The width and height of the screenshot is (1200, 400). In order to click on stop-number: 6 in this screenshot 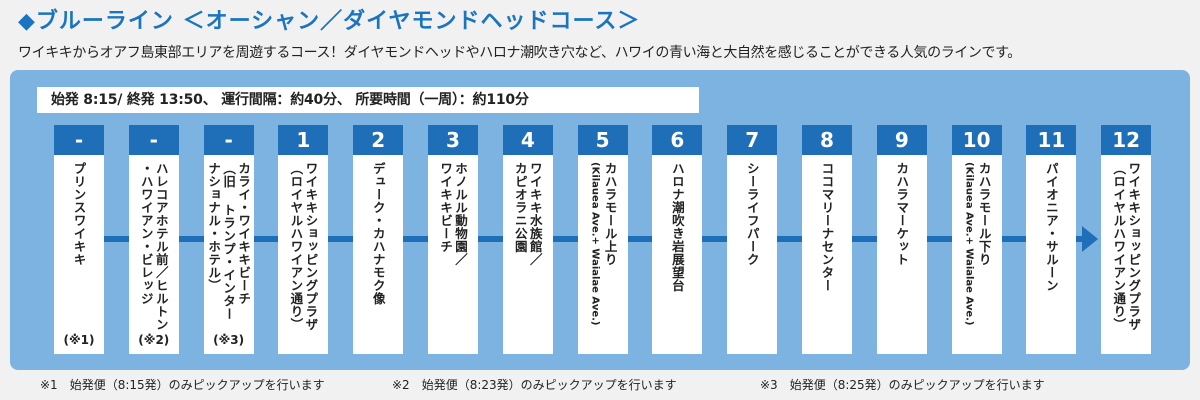, I will do `click(677, 140)`.